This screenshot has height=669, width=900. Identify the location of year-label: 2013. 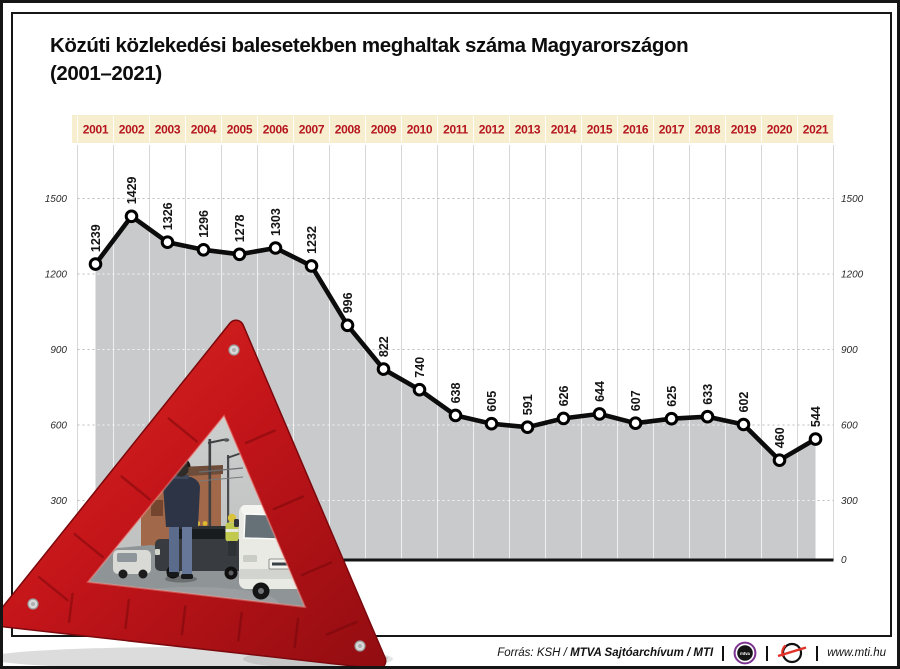
(528, 130).